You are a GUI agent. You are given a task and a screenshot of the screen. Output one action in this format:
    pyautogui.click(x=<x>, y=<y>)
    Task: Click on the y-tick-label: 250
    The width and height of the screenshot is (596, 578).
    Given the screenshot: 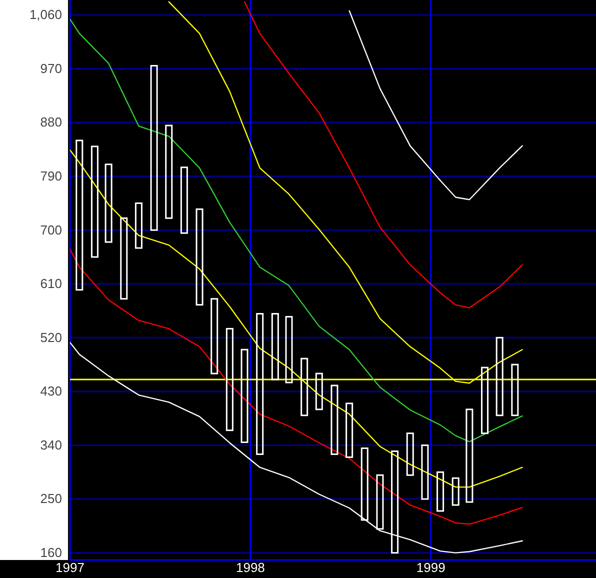 What is the action you would take?
    pyautogui.click(x=51, y=498)
    